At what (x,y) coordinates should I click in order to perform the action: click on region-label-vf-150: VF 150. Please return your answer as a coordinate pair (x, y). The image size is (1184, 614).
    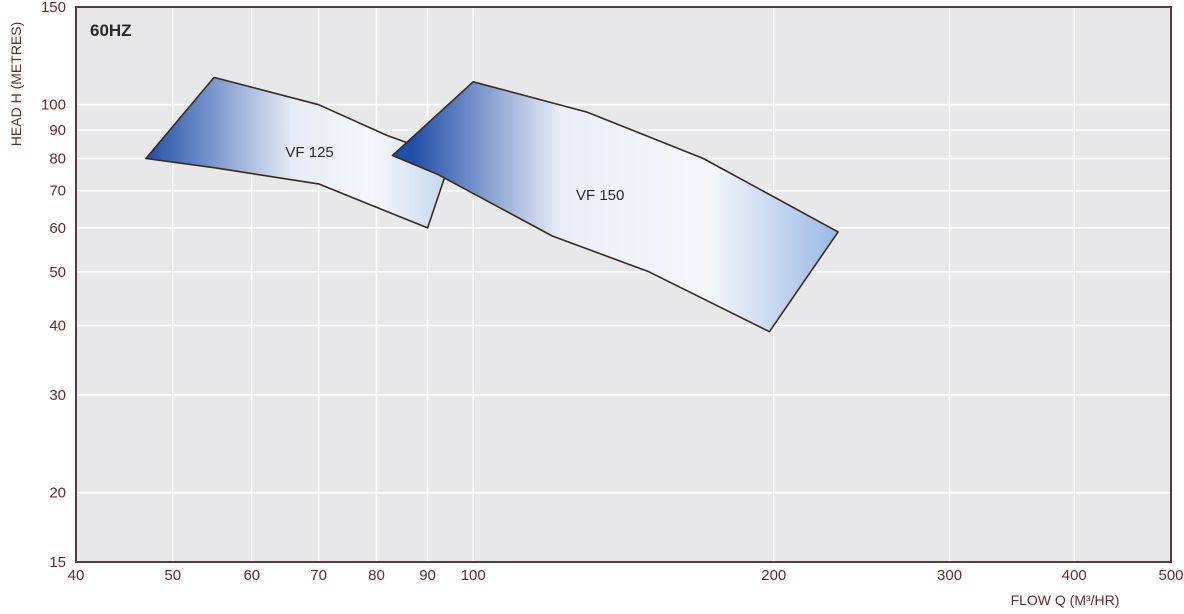
    Looking at the image, I should click on (600, 195).